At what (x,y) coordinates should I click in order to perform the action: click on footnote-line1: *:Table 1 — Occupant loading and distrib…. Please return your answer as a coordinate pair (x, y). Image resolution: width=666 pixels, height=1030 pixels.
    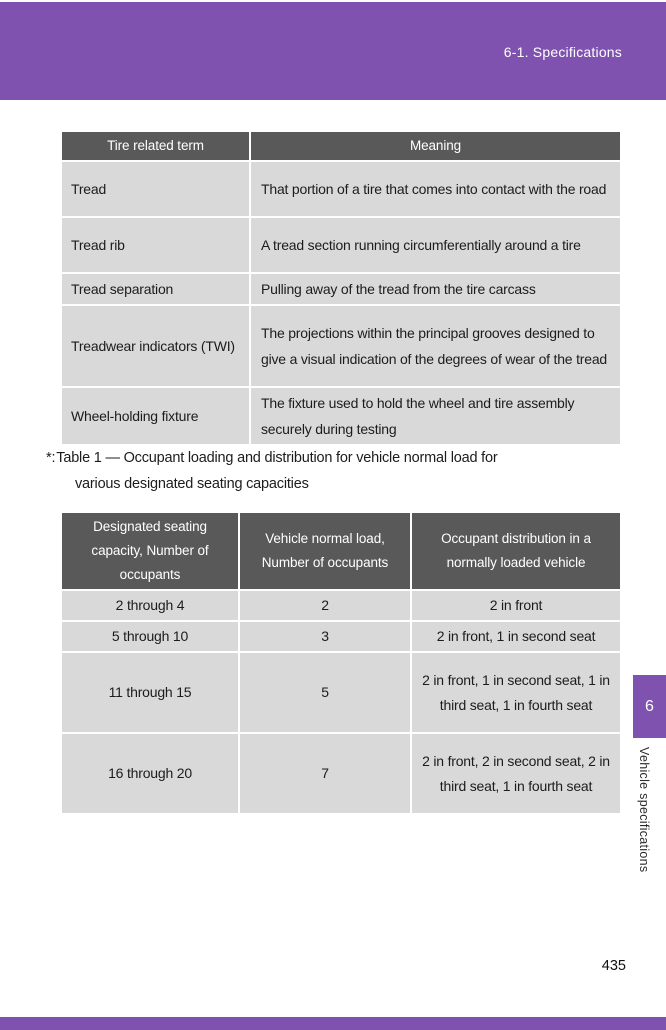
    Looking at the image, I should click on (339, 458).